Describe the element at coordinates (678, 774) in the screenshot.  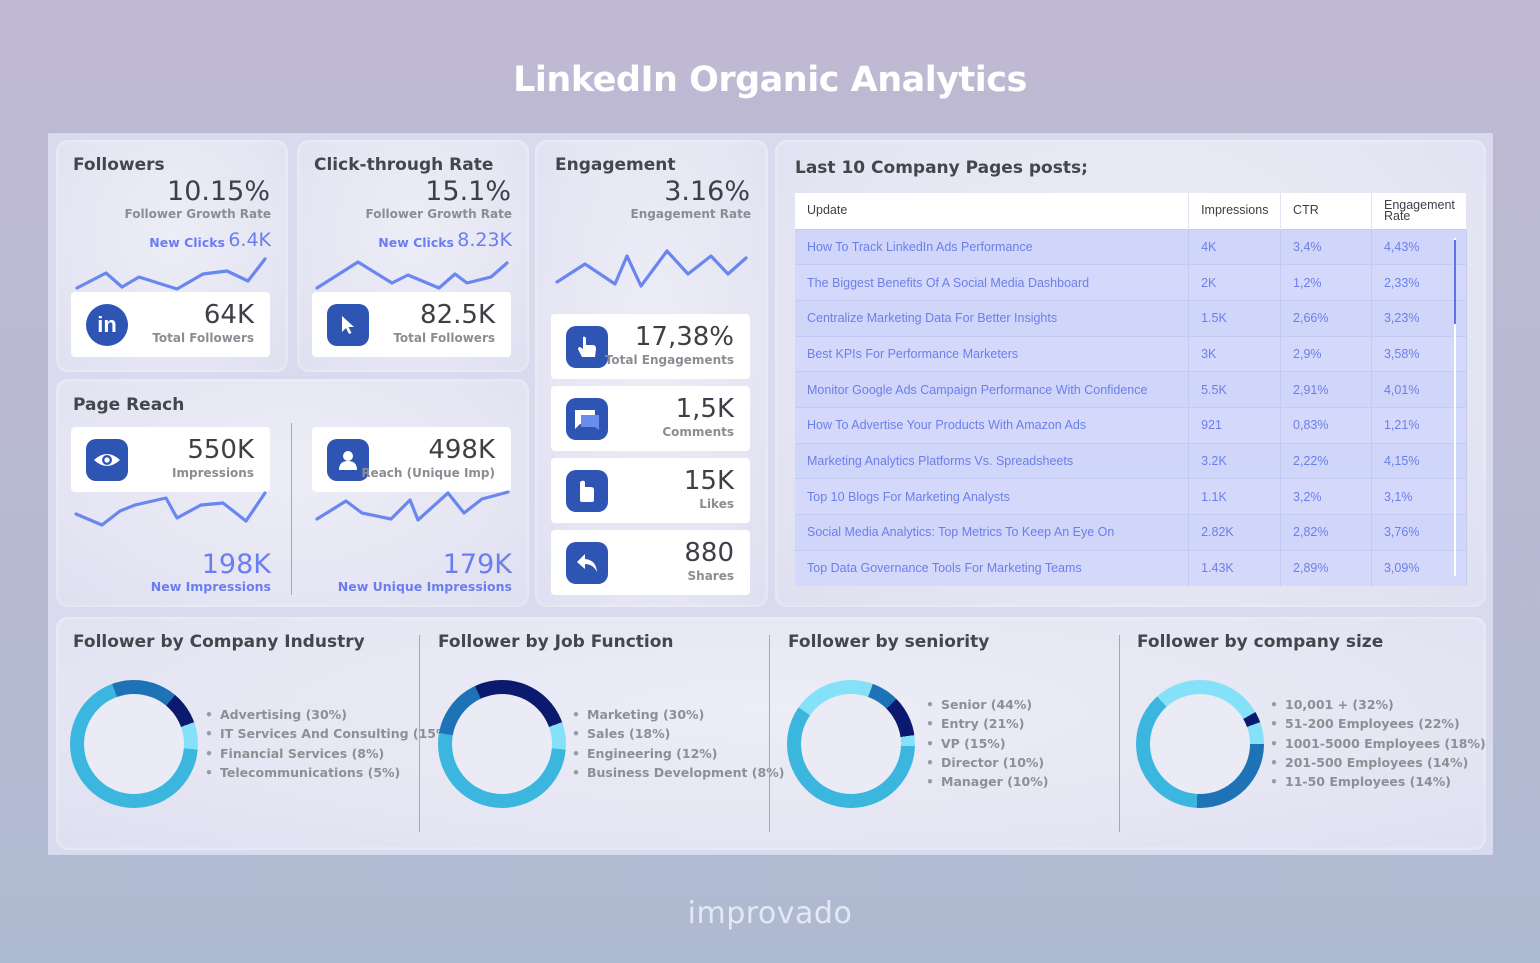
I see `legend-item: Business Development (8%)` at that location.